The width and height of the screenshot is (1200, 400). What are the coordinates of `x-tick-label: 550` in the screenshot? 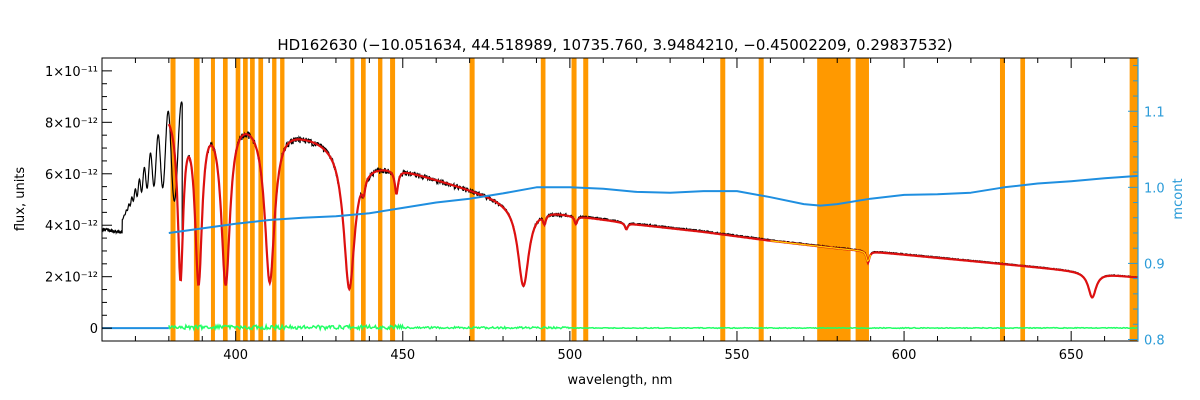 It's located at (737, 355).